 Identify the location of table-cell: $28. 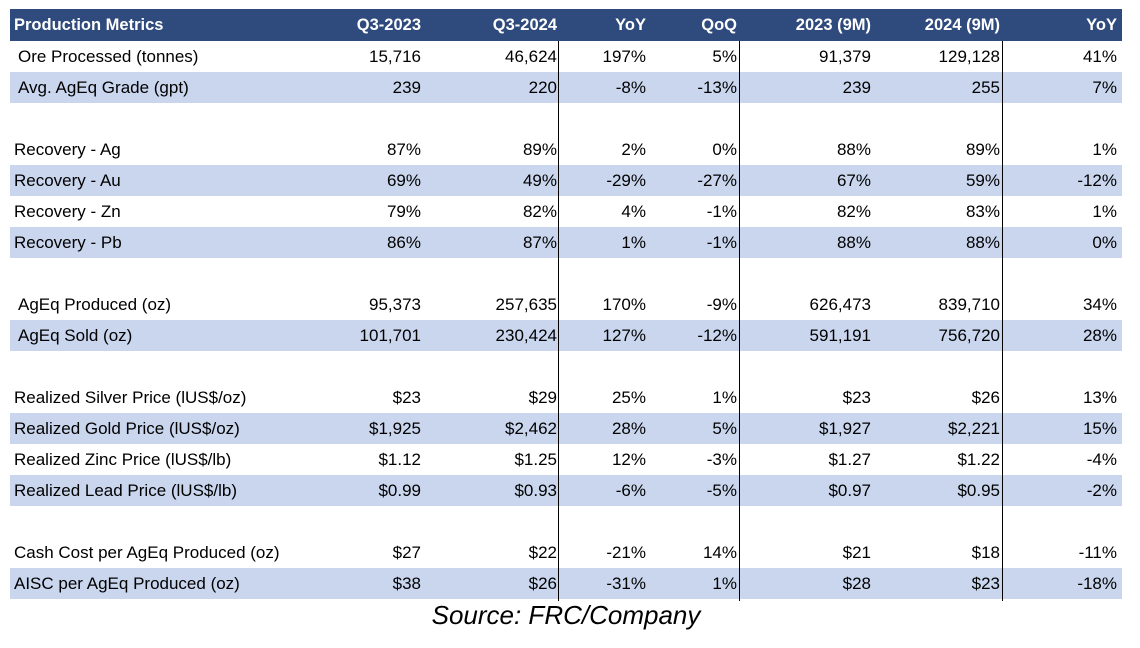
(856, 583).